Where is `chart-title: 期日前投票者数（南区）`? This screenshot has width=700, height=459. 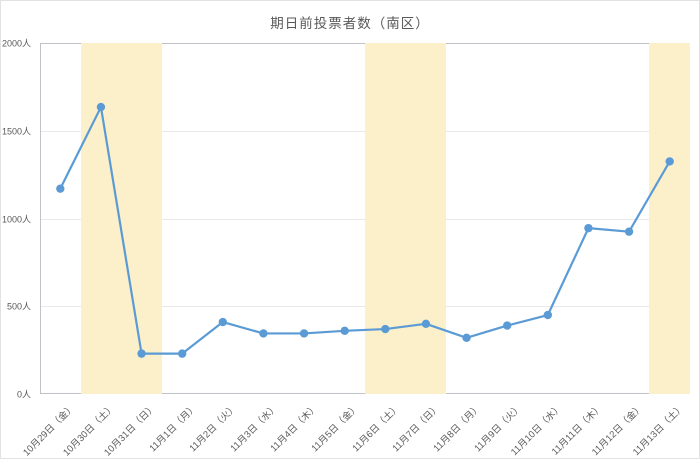 chart-title: 期日前投票者数（南区） is located at coordinates (350, 23).